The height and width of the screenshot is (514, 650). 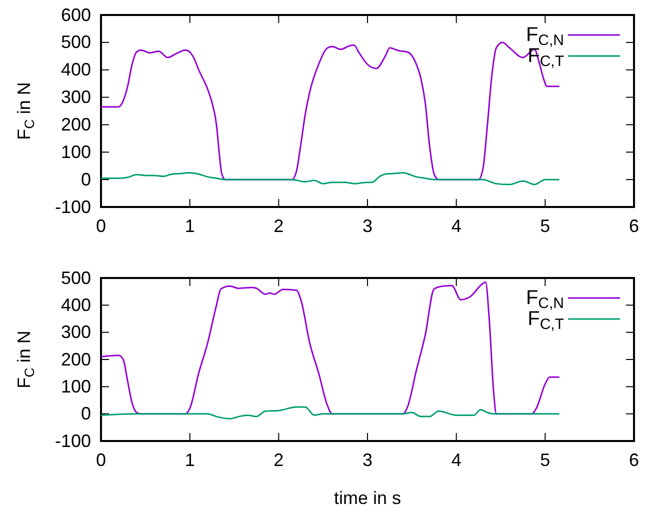 I want to click on legend-label: F$_{C,N}$, so click(x=545, y=36).